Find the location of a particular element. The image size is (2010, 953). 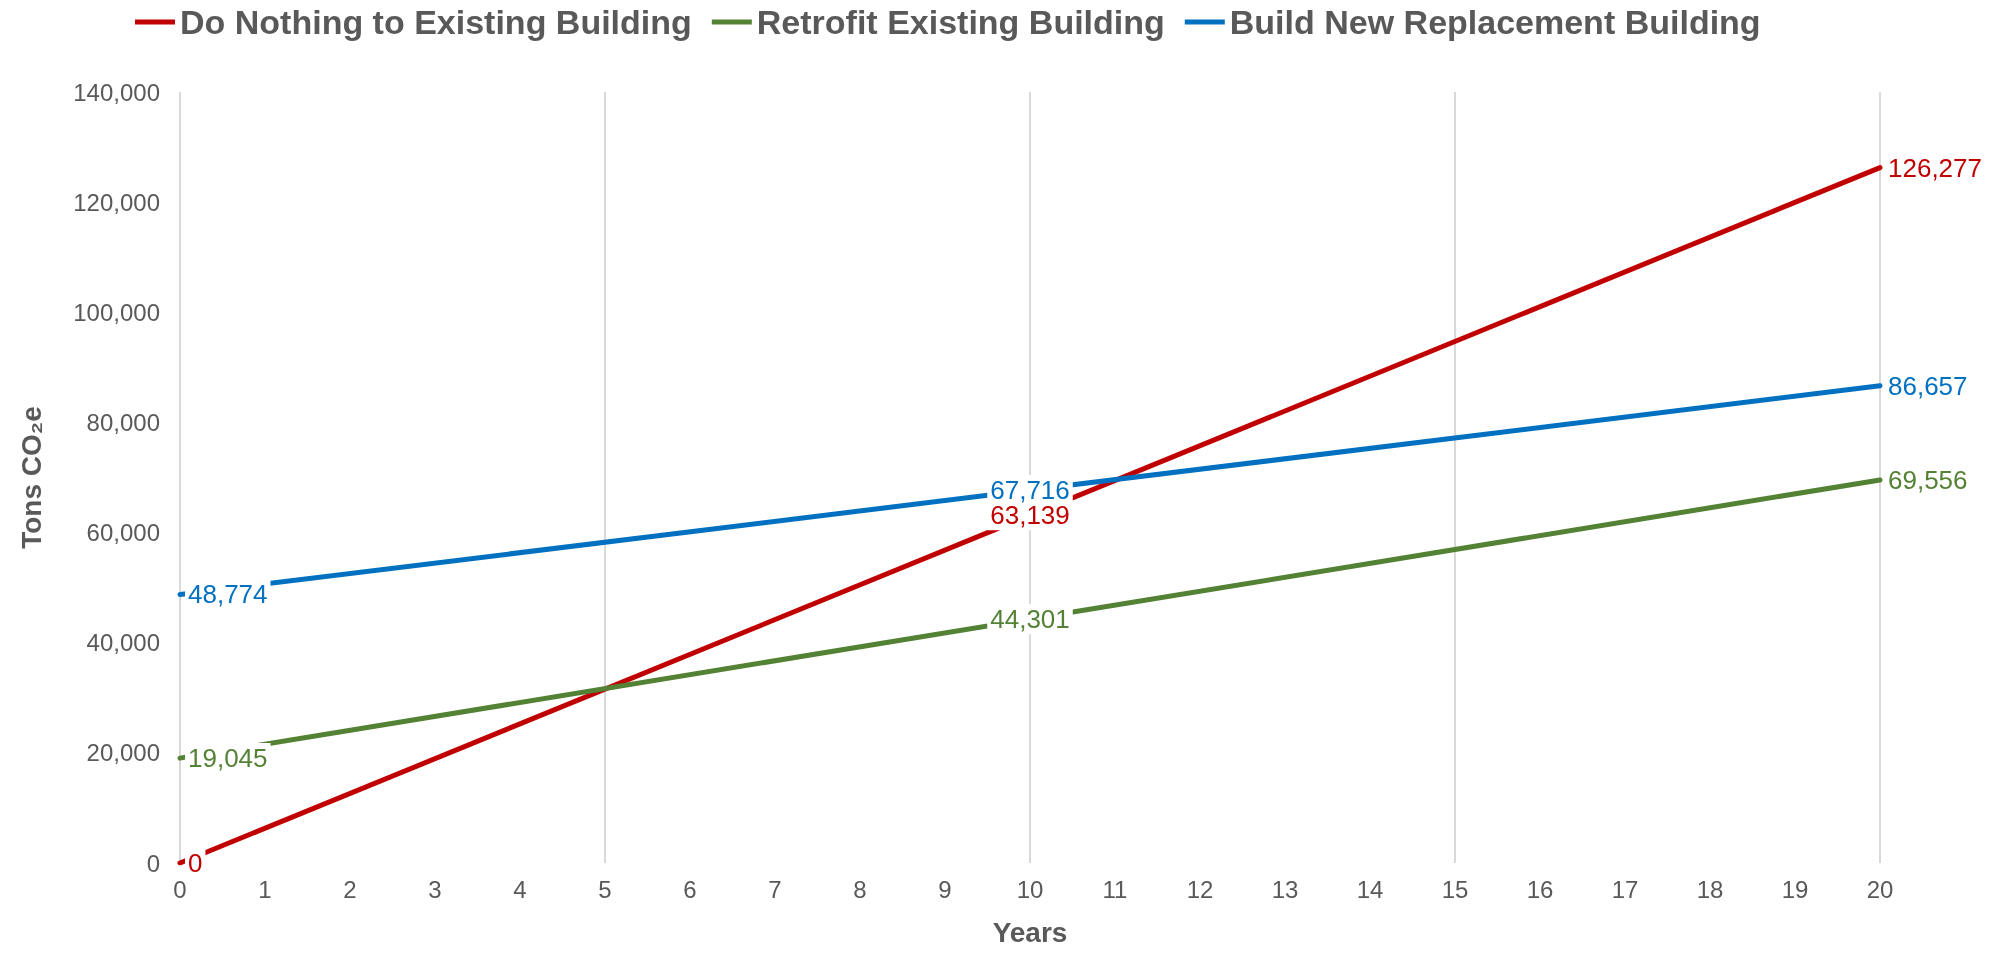

x-axis-title: Years is located at coordinates (1030, 932).